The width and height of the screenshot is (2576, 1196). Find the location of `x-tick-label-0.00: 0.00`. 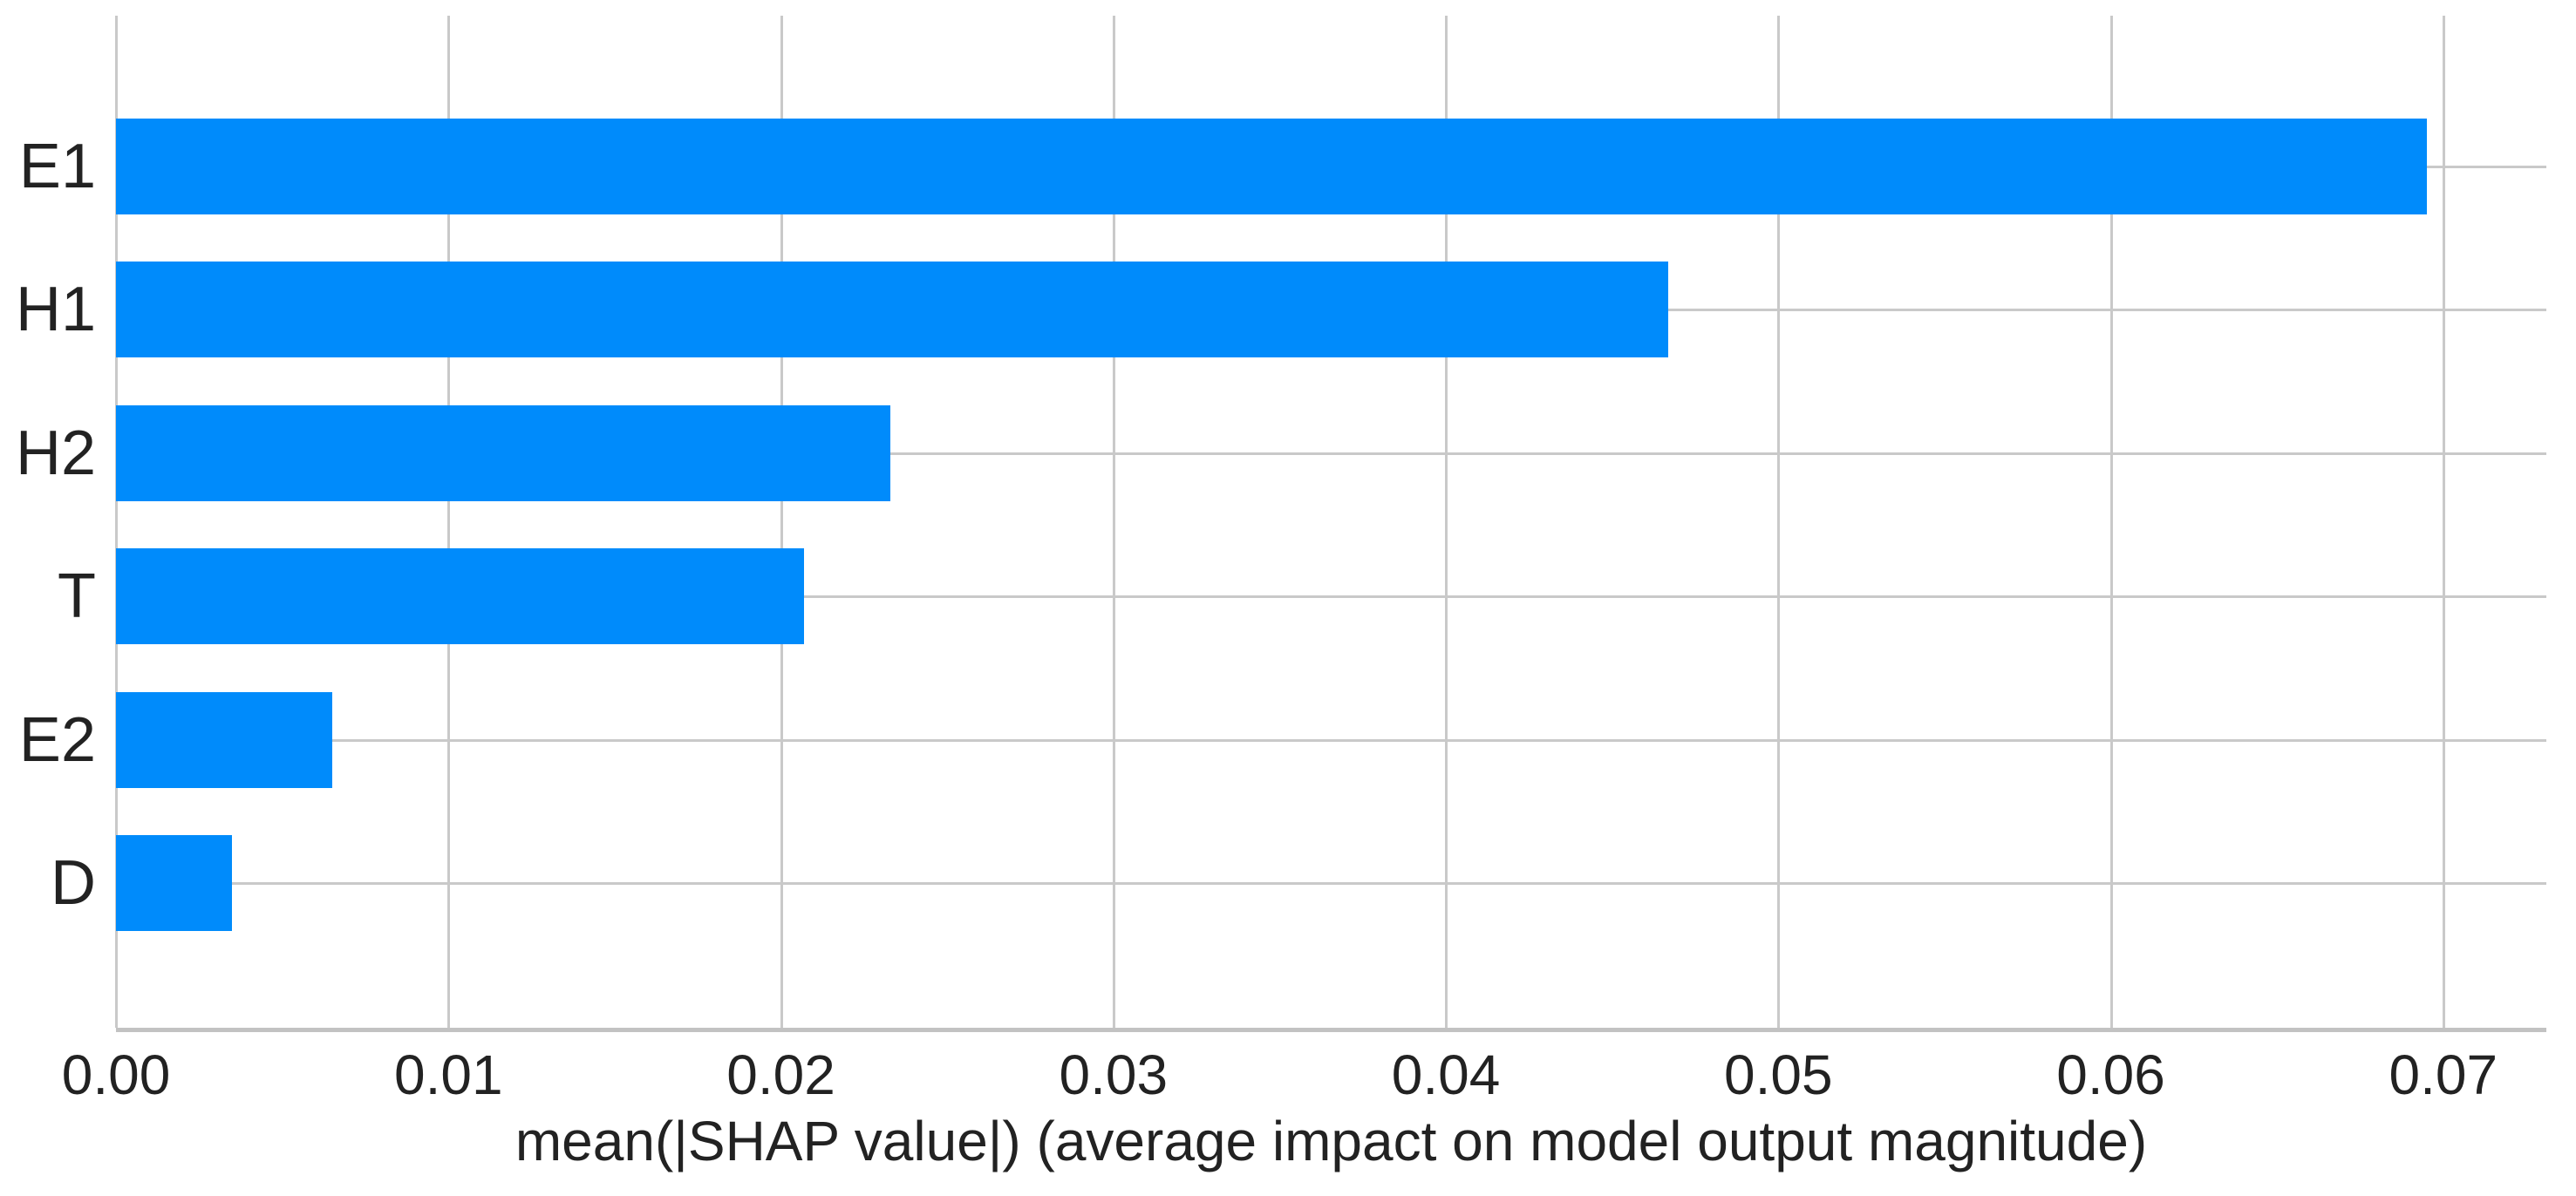

x-tick-label-0.00: 0.00 is located at coordinates (116, 1074).